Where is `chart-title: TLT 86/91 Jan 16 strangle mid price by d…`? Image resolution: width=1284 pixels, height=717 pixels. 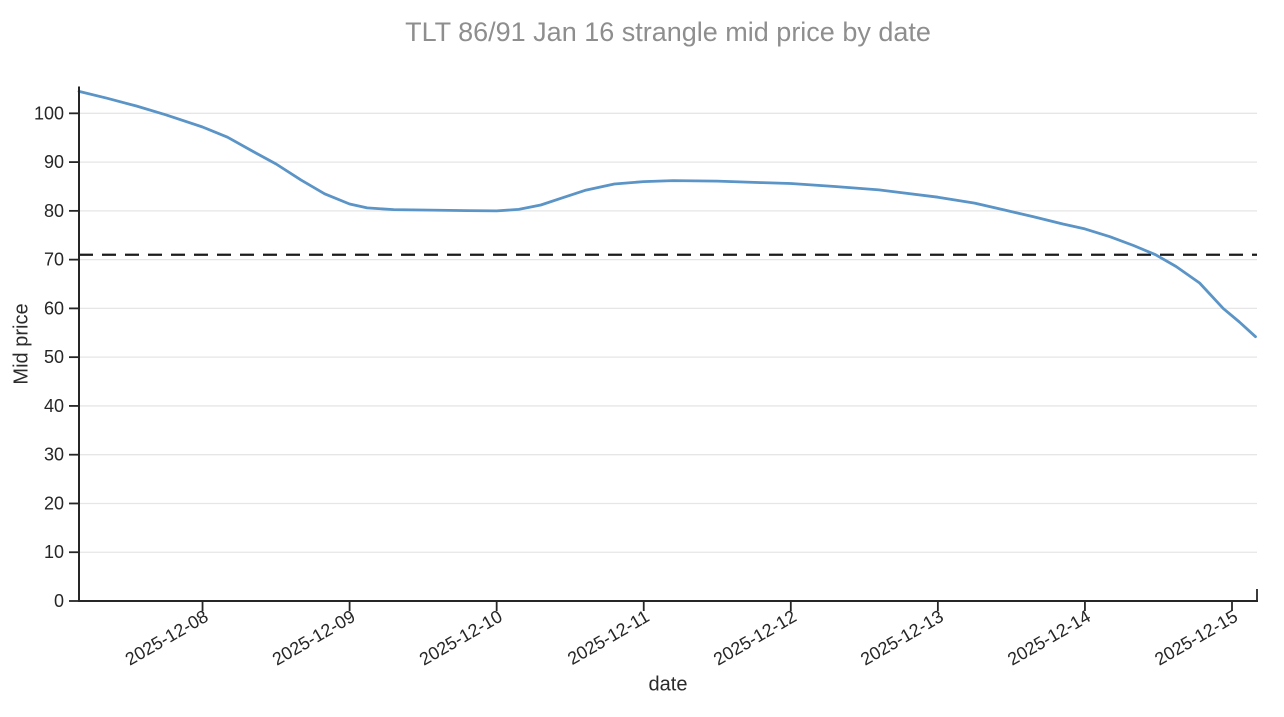
chart-title: TLT 86/91 Jan 16 strangle mid price by d… is located at coordinates (668, 32).